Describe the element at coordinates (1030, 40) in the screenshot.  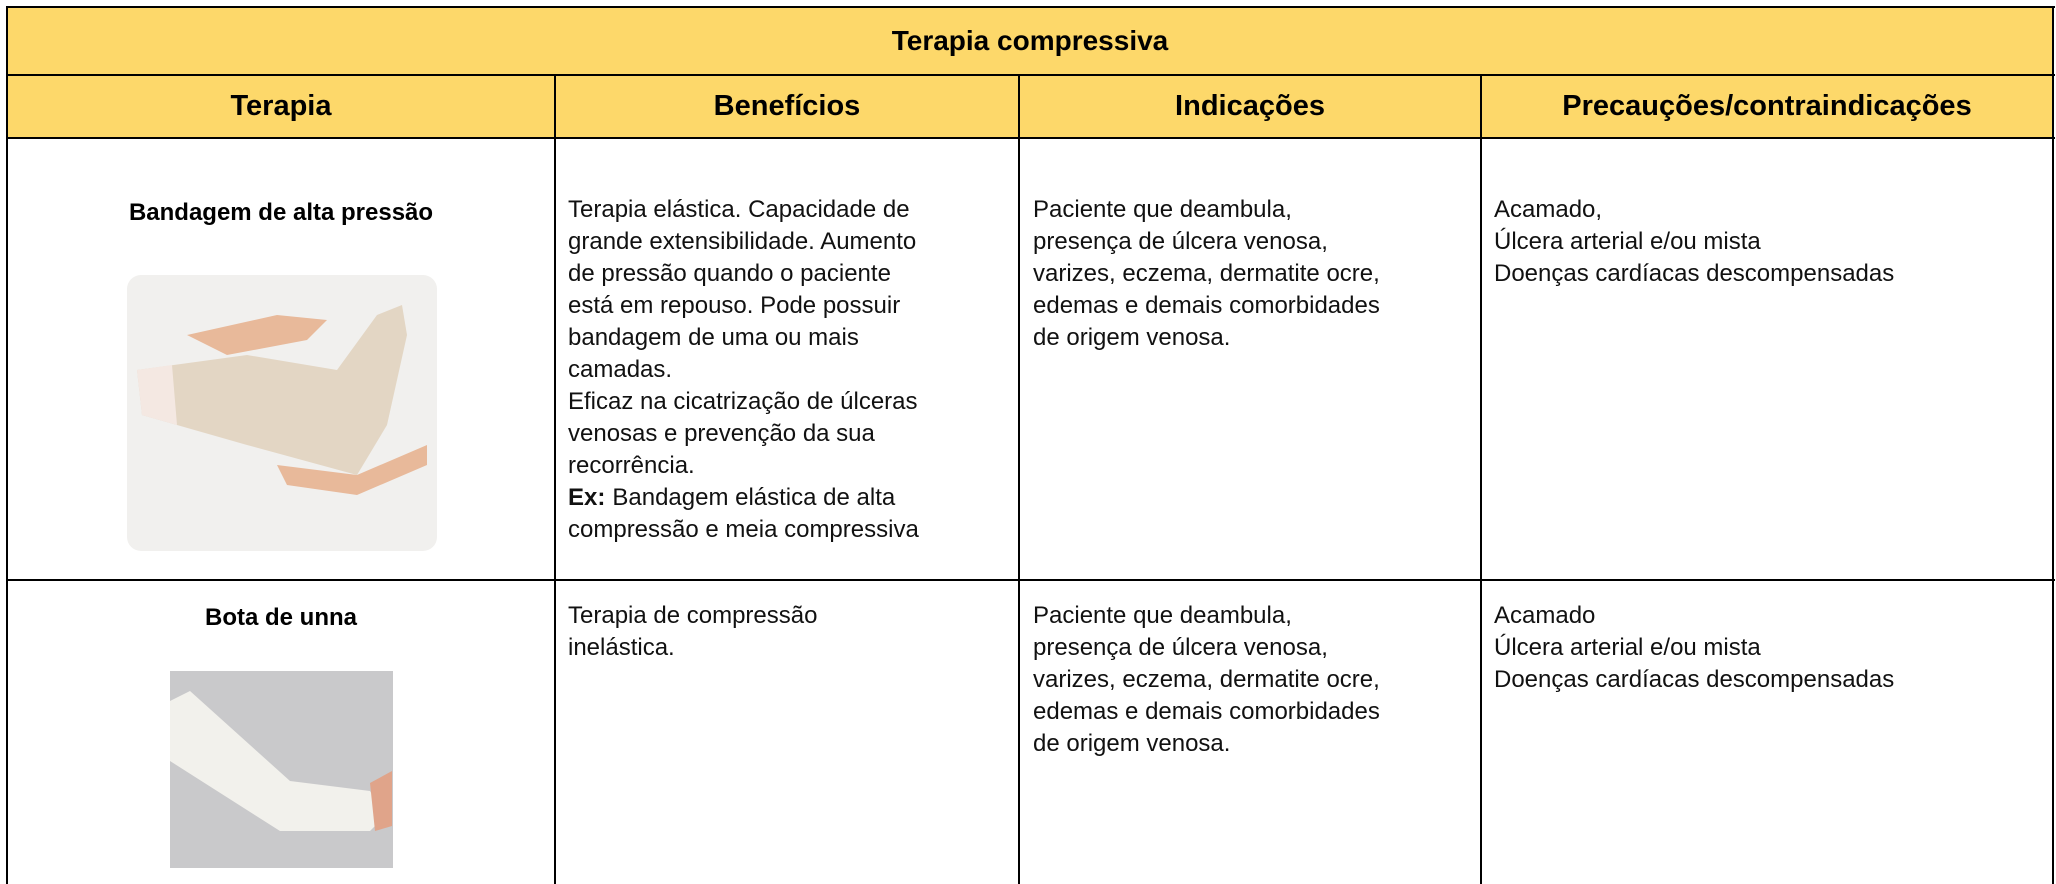
I see `table-title: Terapia compressiva` at that location.